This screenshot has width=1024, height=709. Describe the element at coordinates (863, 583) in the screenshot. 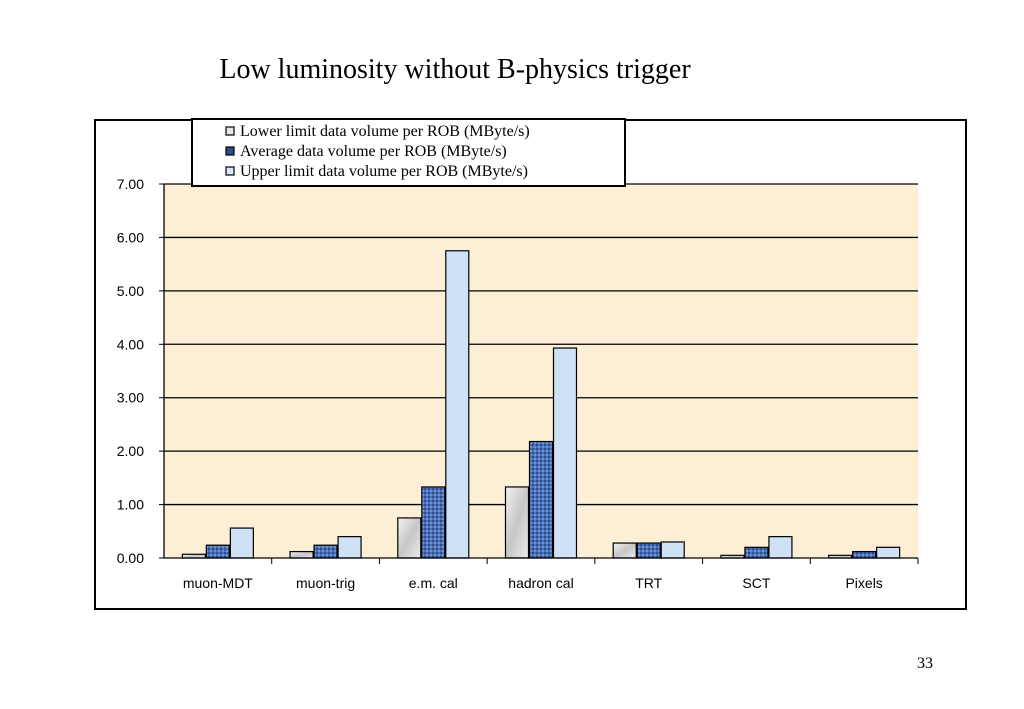

I see `x-tick-label: Pixels` at that location.